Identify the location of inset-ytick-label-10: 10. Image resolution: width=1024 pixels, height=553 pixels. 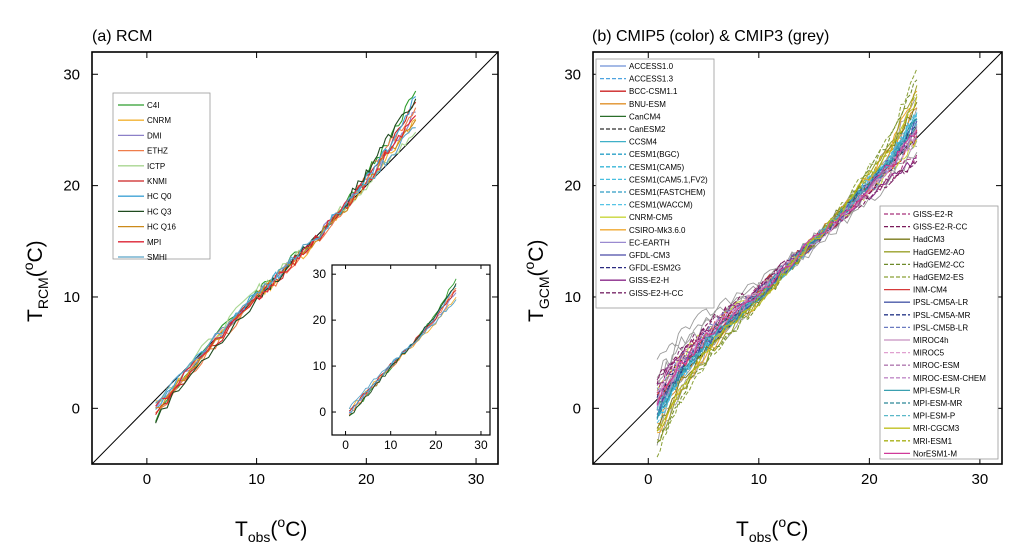
(320, 366).